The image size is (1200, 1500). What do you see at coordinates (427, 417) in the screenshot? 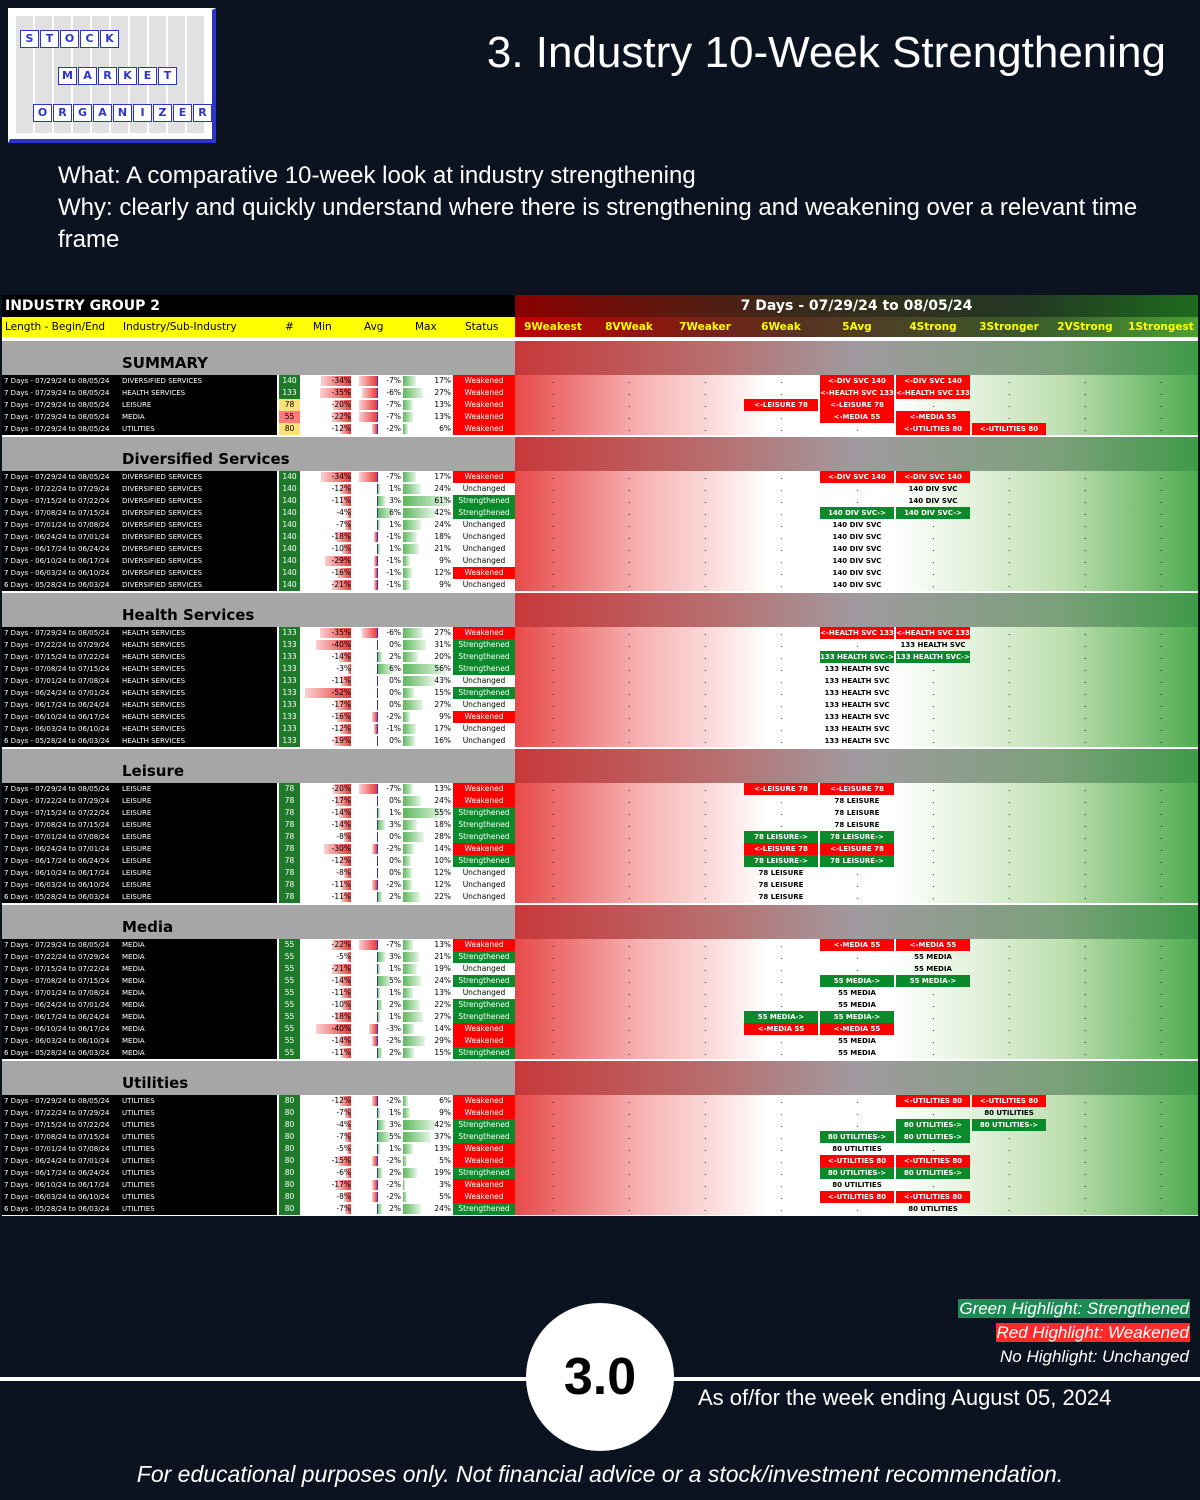
I see `row-max: 13%` at bounding box center [427, 417].